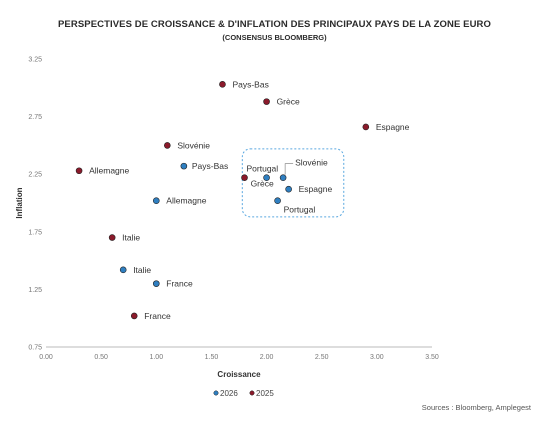  I want to click on point-2026-france, so click(156, 283).